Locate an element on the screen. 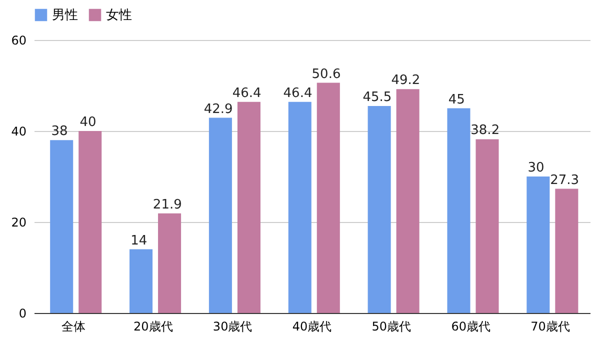 The image size is (600, 340). data-label: 30 is located at coordinates (536, 168).